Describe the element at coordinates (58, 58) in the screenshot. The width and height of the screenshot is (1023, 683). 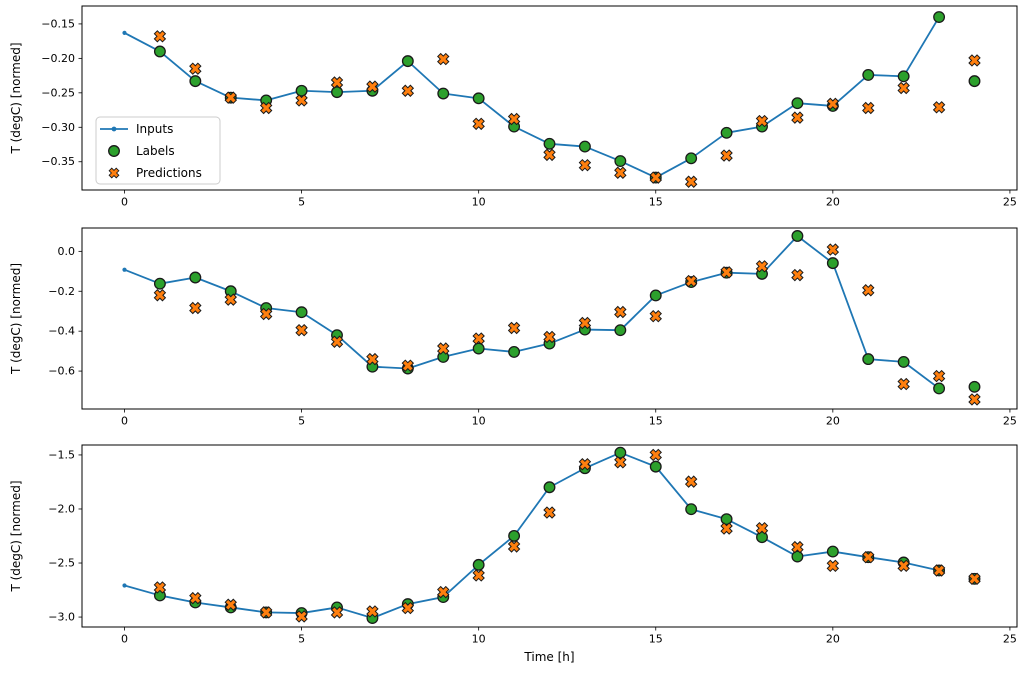
I see `y-tick-label: −0.20` at that location.